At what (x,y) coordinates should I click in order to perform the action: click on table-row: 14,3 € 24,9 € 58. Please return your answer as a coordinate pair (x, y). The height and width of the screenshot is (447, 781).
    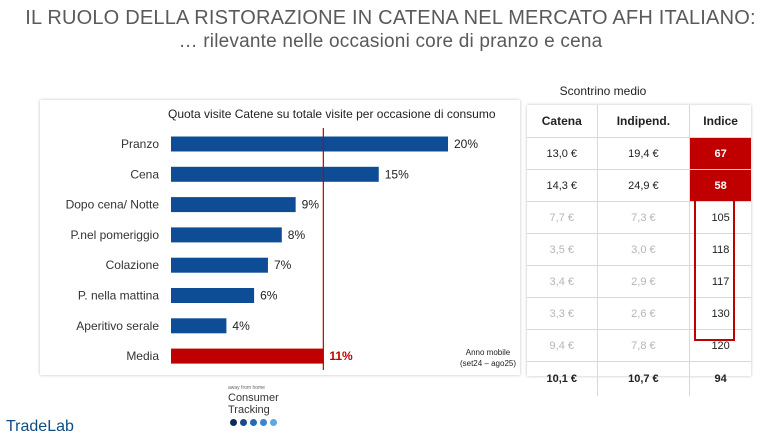
    Looking at the image, I should click on (639, 185).